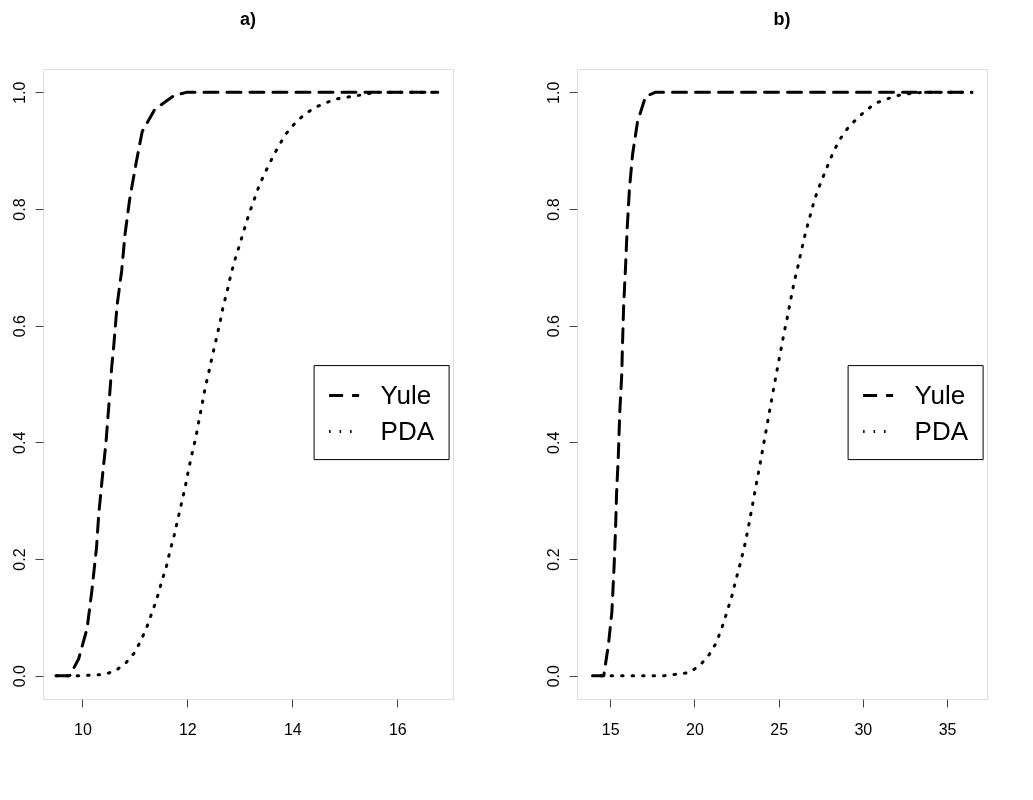  I want to click on x-tick-label: 10, so click(82, 729).